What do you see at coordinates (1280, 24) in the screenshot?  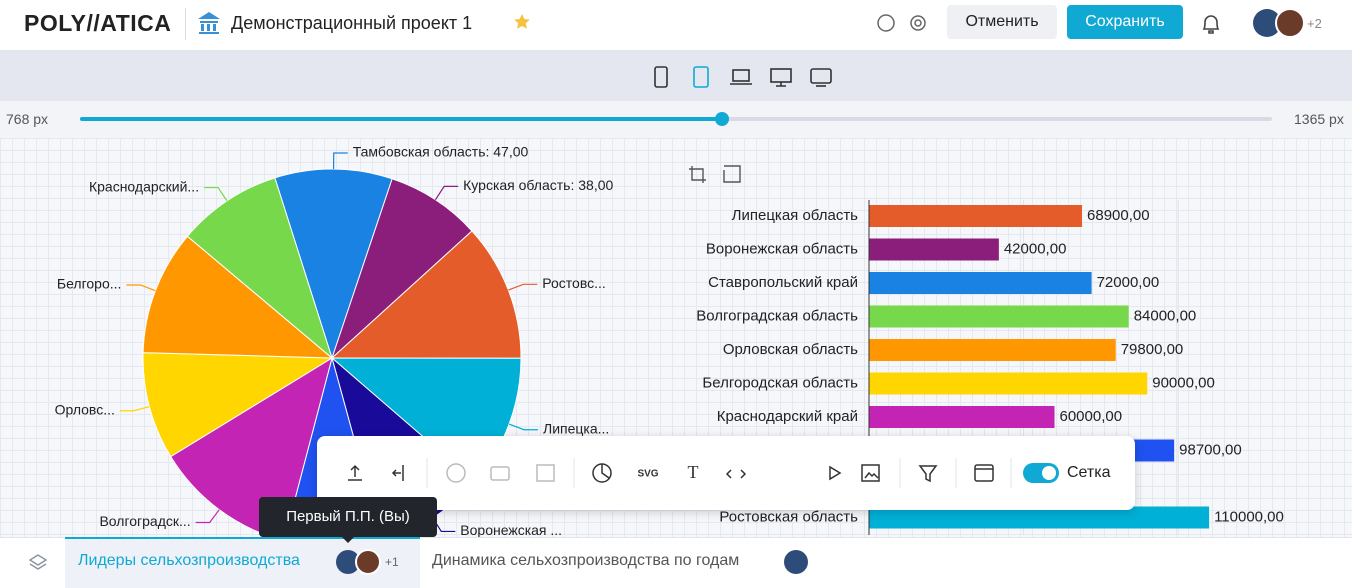 I see `avatars` at bounding box center [1280, 24].